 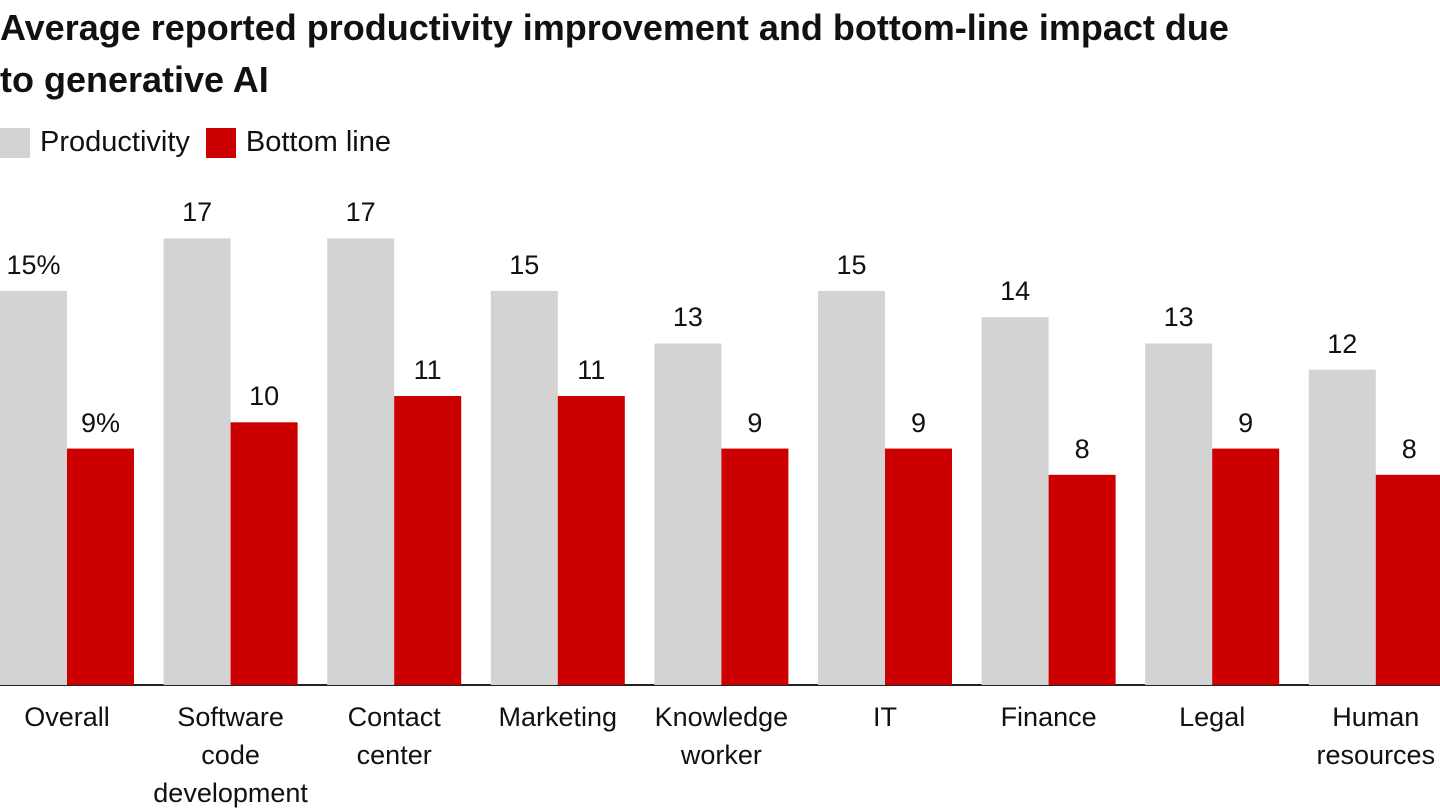 I want to click on x-tick-label: Marketing, so click(x=558, y=717).